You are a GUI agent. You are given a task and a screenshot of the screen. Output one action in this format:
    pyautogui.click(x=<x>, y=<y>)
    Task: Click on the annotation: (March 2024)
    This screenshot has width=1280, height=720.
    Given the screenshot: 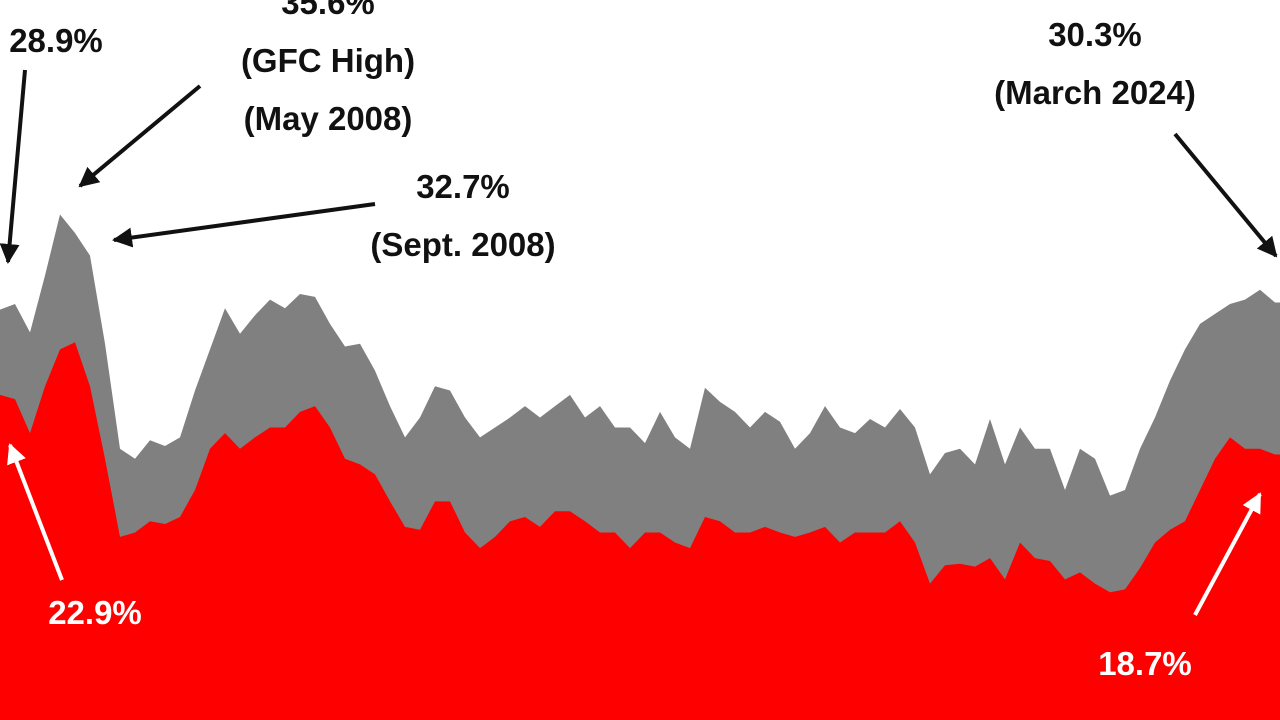 What is the action you would take?
    pyautogui.click(x=1095, y=92)
    